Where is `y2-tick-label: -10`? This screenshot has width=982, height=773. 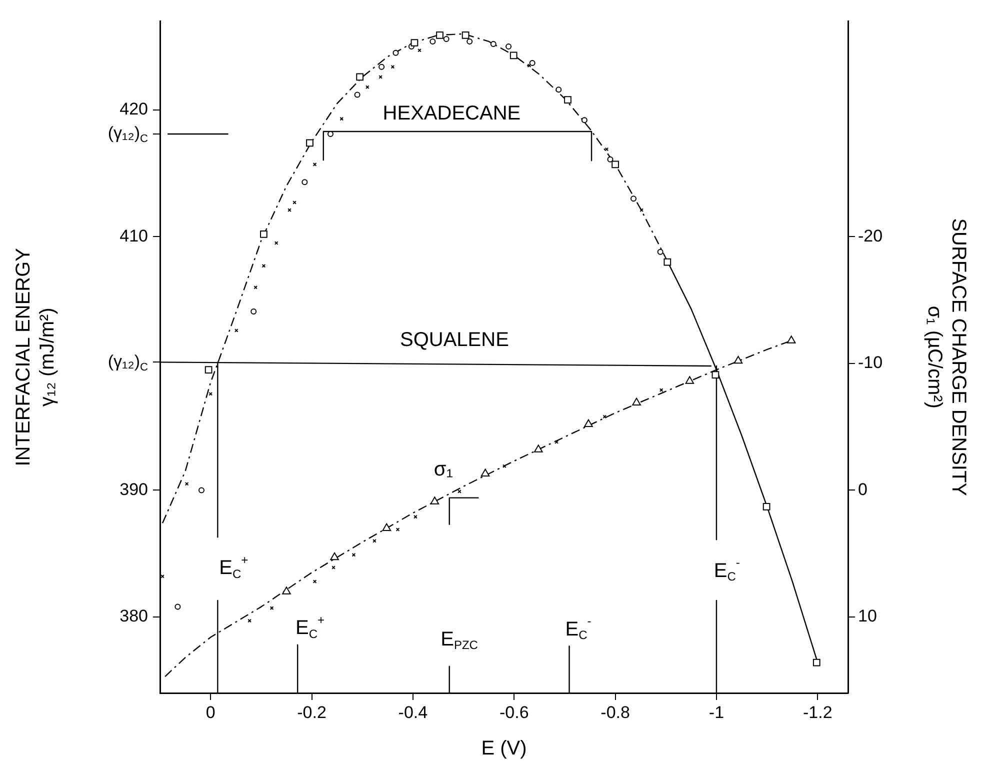
y2-tick-label: -10 is located at coordinates (870, 362).